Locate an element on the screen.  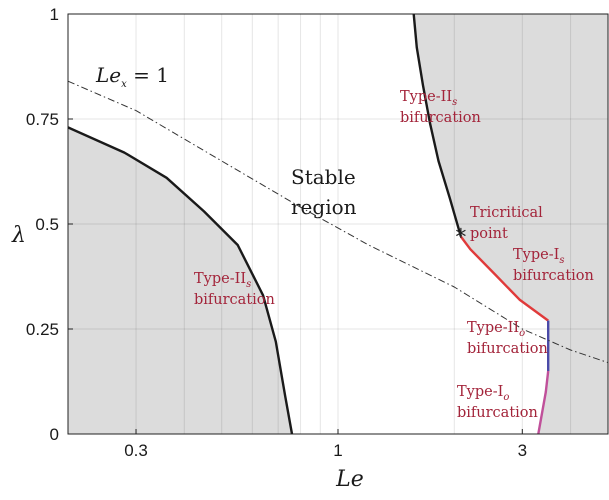
x-tick-label: 1 is located at coordinates (337, 450).